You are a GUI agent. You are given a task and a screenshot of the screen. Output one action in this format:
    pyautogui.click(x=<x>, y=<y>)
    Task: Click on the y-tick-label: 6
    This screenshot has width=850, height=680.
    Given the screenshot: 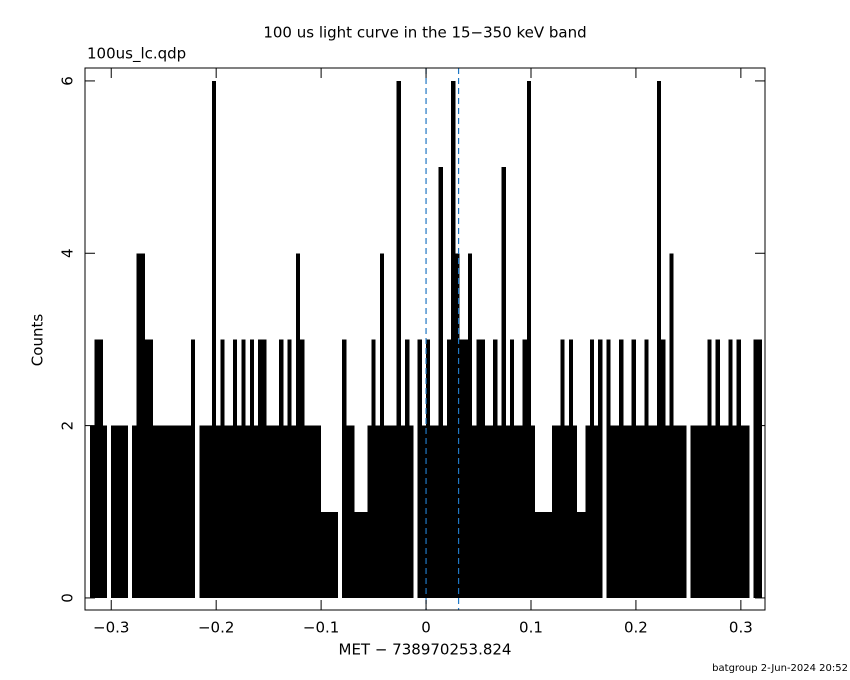 What is the action you would take?
    pyautogui.click(x=68, y=81)
    